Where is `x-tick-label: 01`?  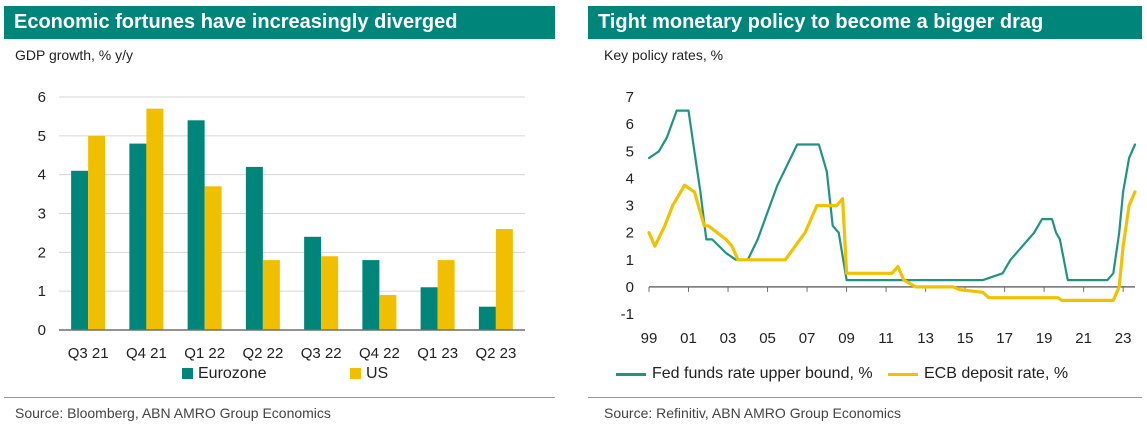
x-tick-label: 01 is located at coordinates (688, 338).